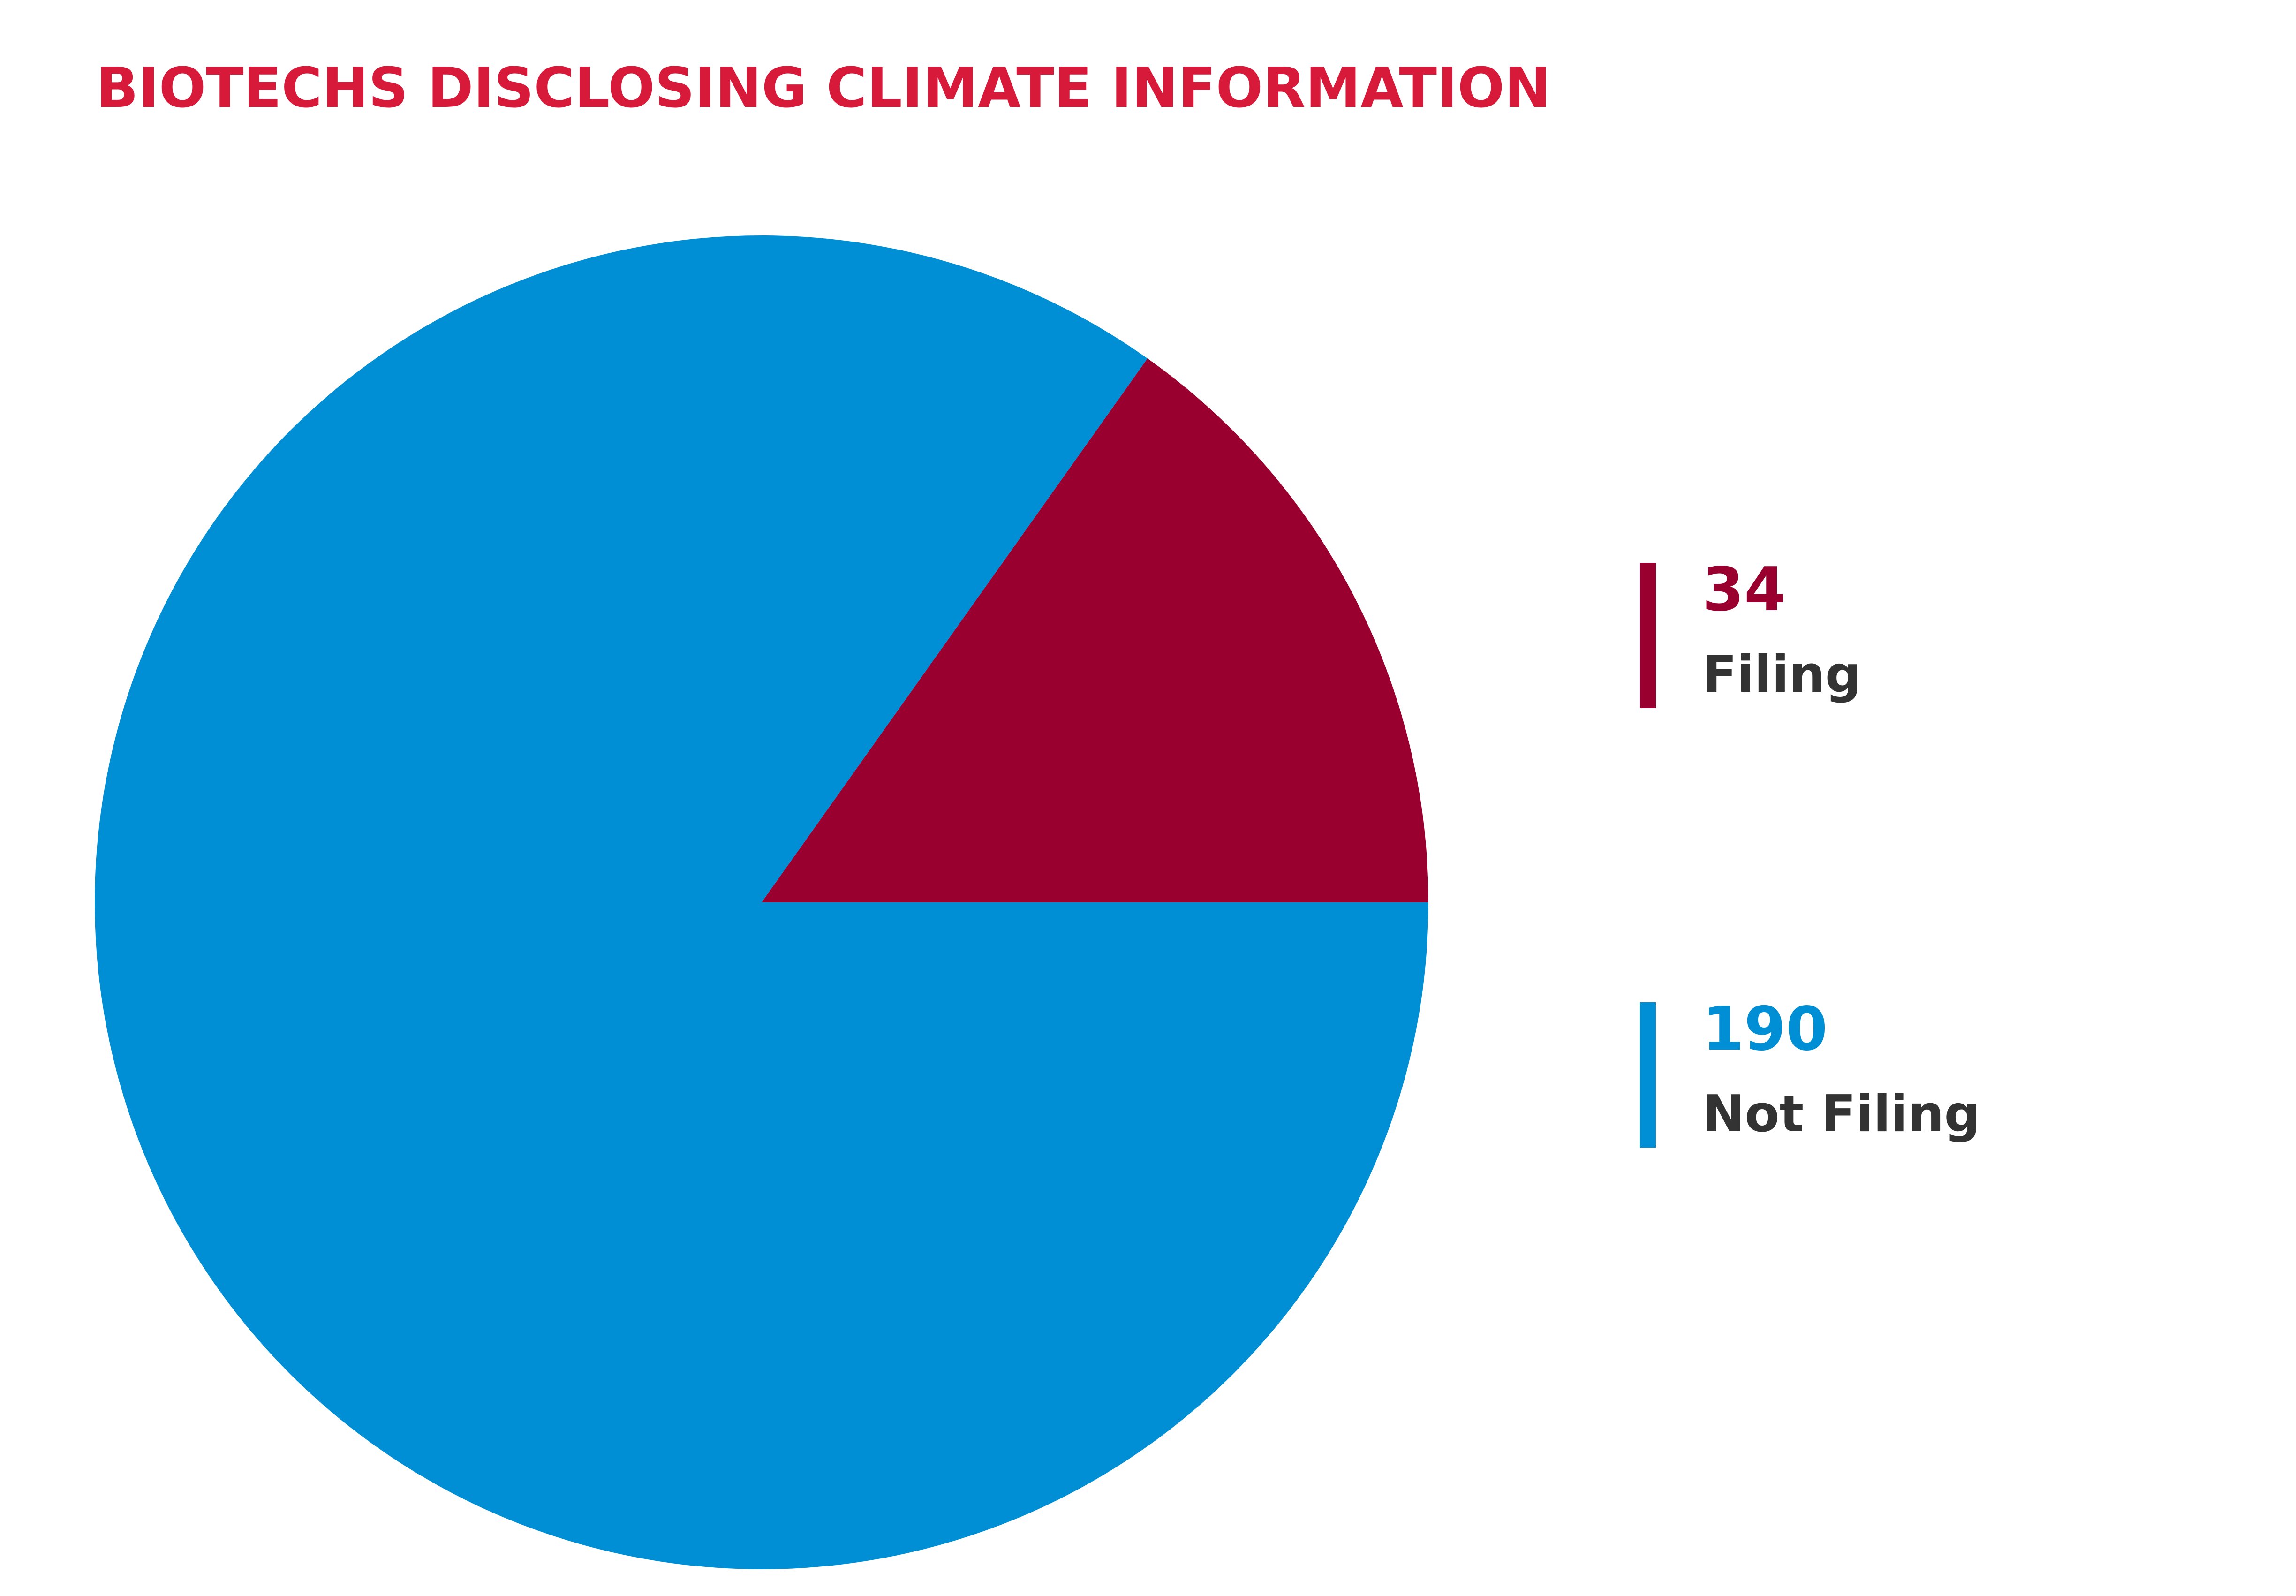 This screenshot has height=1596, width=2296. What do you see at coordinates (1744, 590) in the screenshot?
I see `legend-value: 34` at bounding box center [1744, 590].